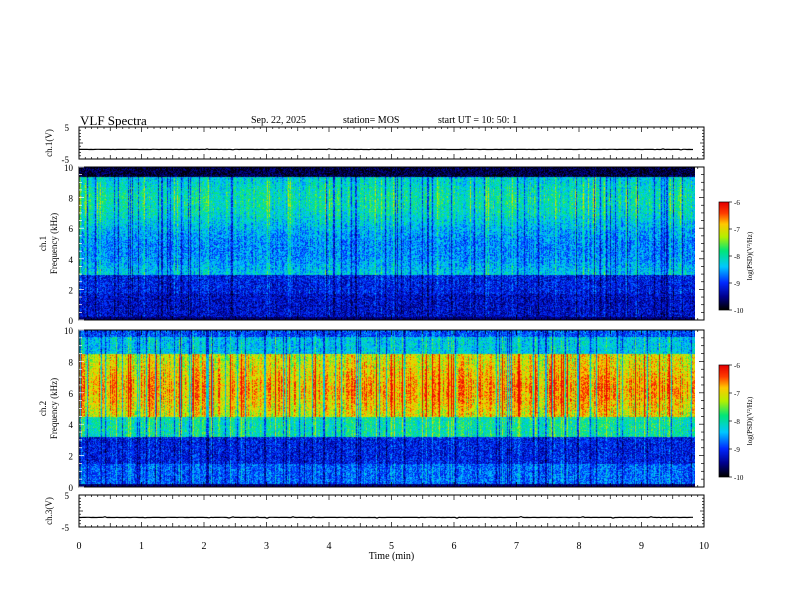 The image size is (792, 612). Describe the element at coordinates (385, 517) in the screenshot. I see `ch3-waveform-trace` at that location.